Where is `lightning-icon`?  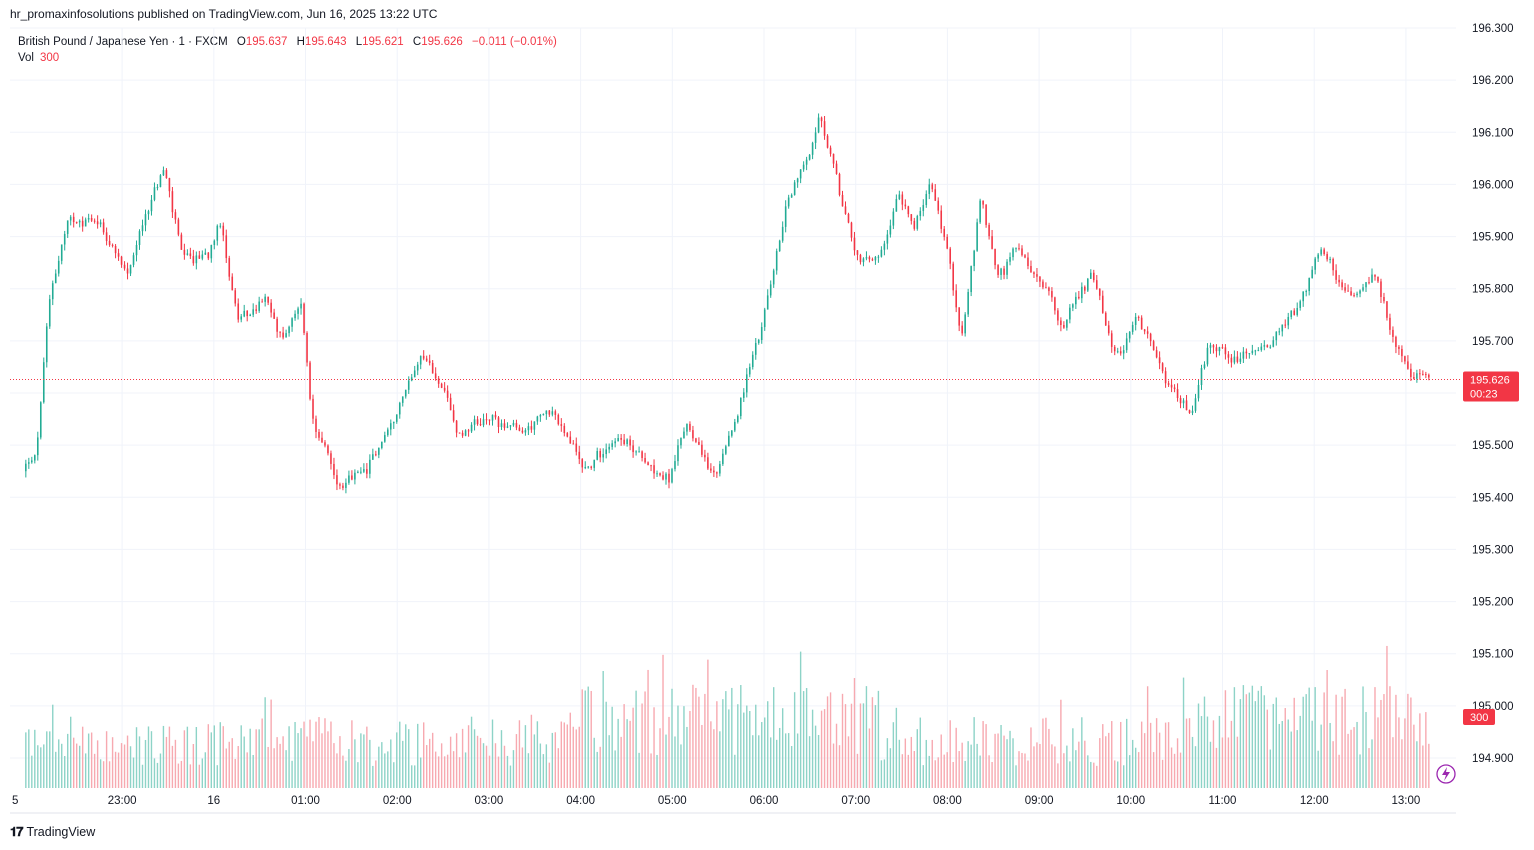
lightning-icon is located at coordinates (1446, 774).